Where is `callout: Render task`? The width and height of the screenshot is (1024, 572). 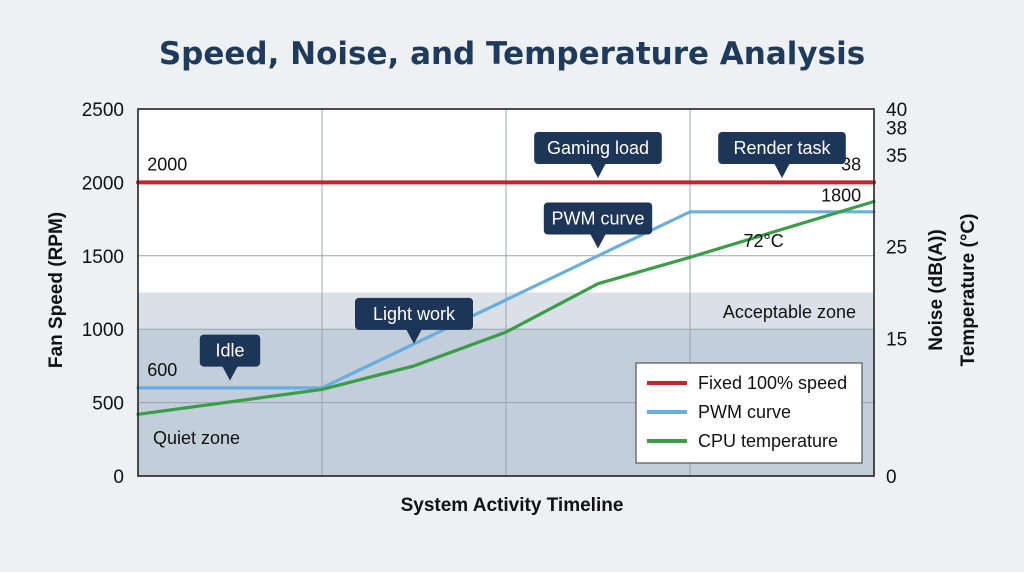 callout: Render task is located at coordinates (782, 154).